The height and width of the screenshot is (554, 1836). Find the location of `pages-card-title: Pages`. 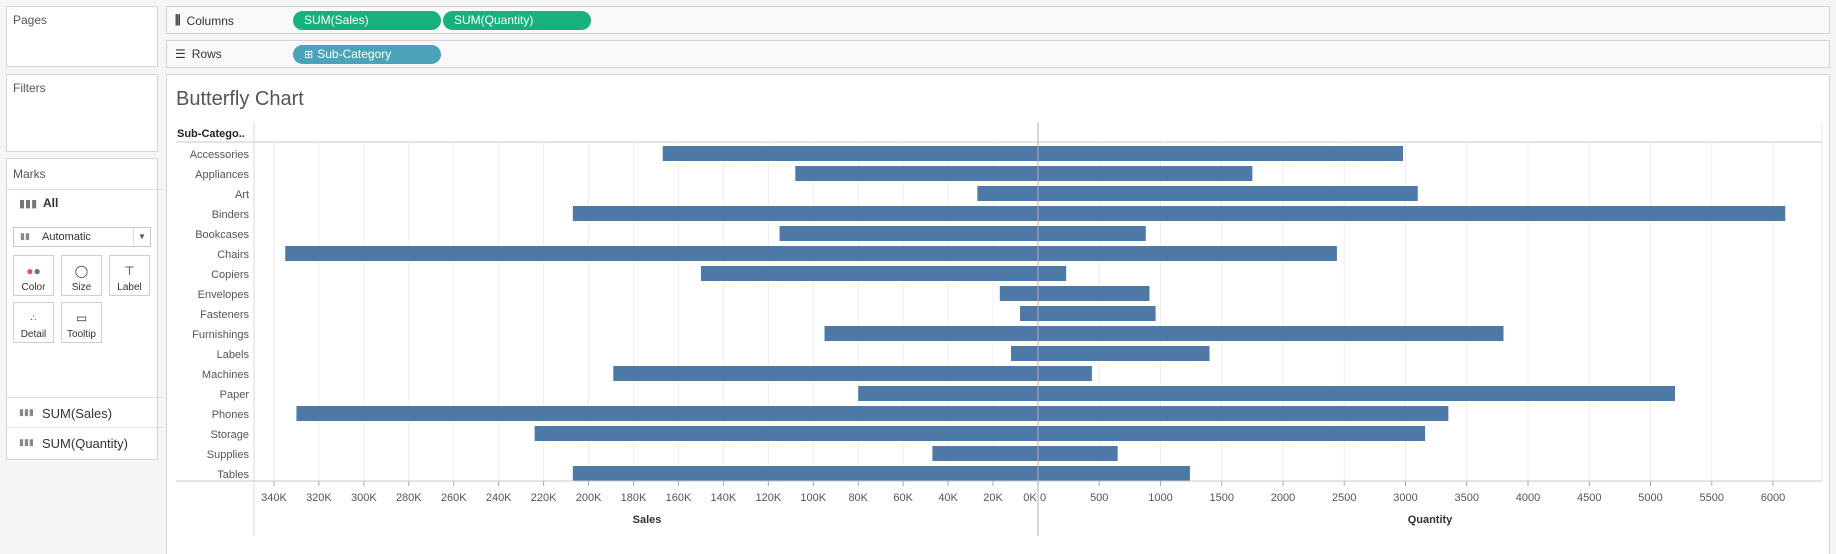

pages-card-title: Pages is located at coordinates (30, 20).